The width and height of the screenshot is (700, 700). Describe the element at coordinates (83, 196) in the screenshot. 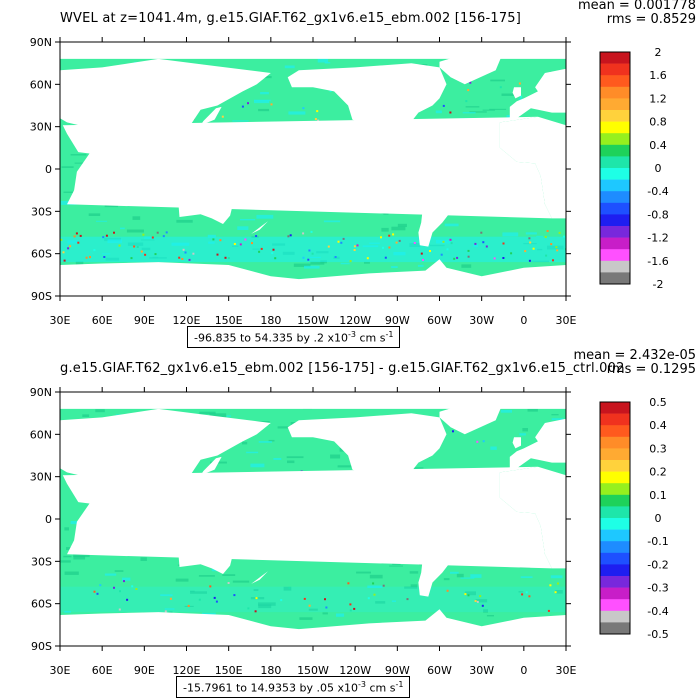

I see `land-madagascar` at that location.